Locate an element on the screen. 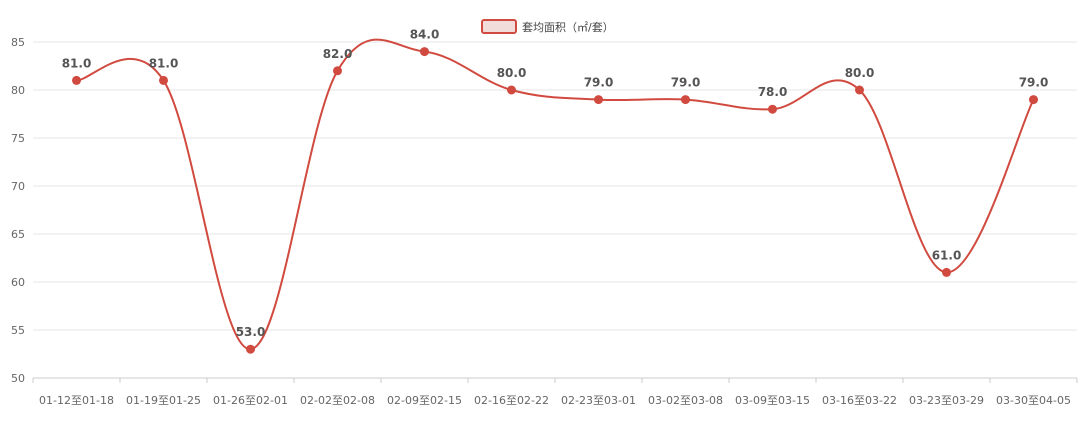 This screenshot has width=1080, height=427. legend-swatch is located at coordinates (499, 26).